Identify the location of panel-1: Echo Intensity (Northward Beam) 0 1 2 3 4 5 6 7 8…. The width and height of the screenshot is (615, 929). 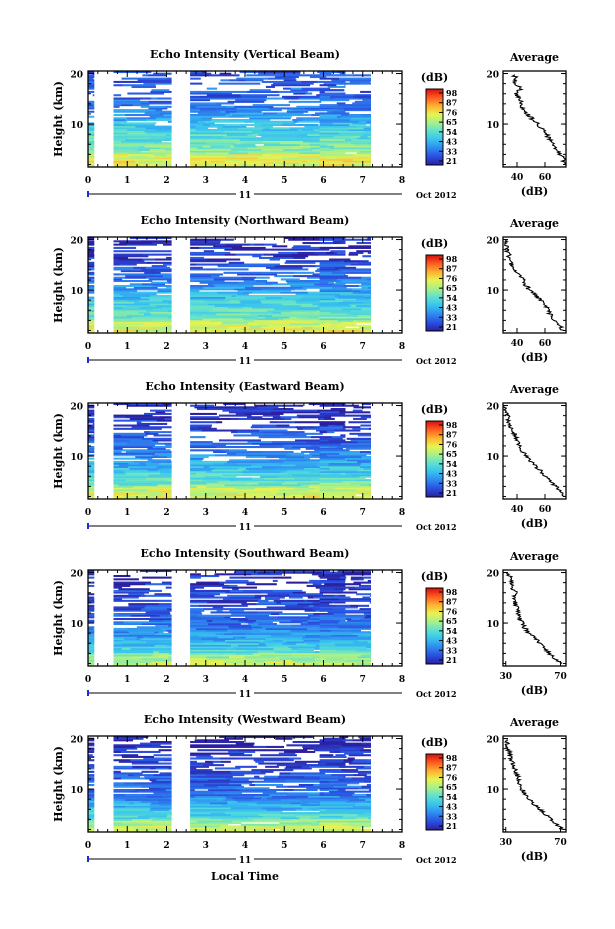
(309, 290).